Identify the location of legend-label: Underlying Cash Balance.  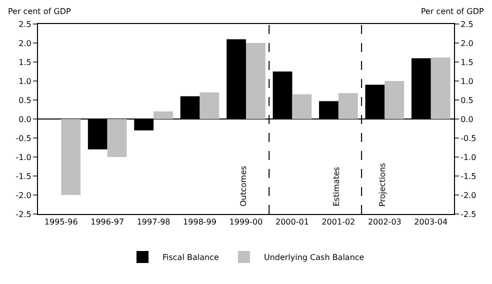
(314, 257).